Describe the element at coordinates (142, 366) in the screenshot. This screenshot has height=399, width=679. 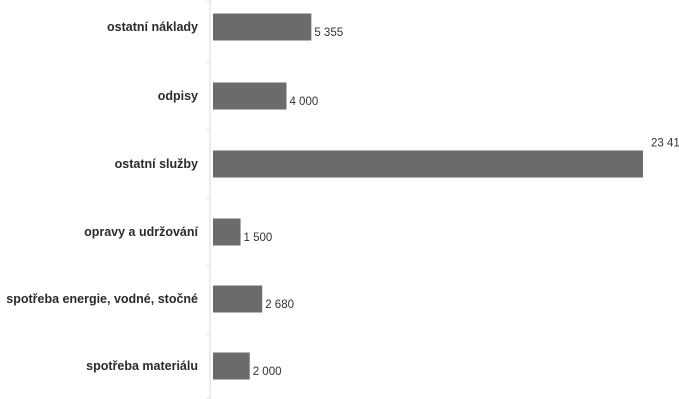
I see `category-label: spotřeba materiálu` at that location.